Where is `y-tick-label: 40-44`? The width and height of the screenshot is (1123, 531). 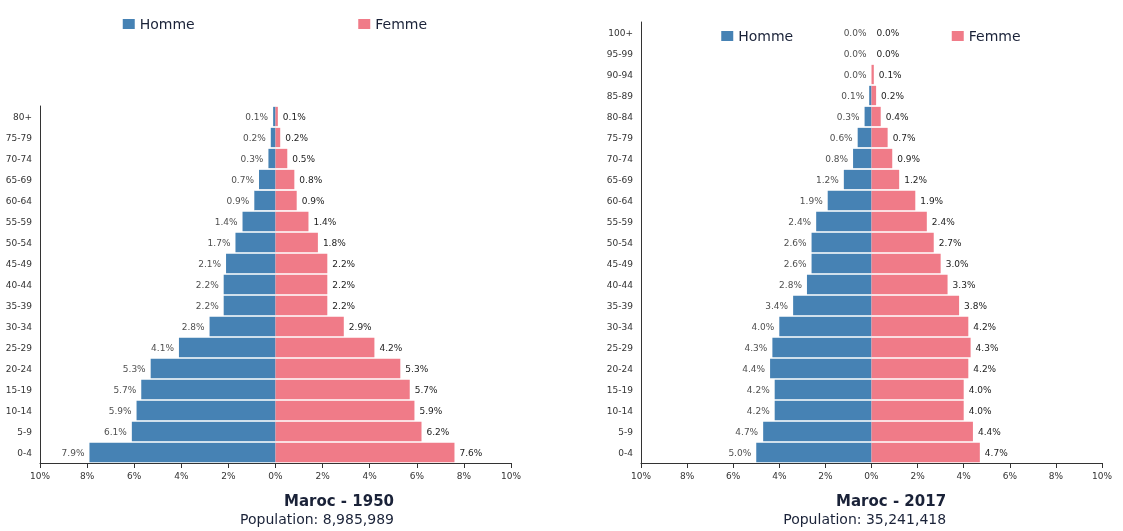 y-tick-label: 40-44 is located at coordinates (620, 284).